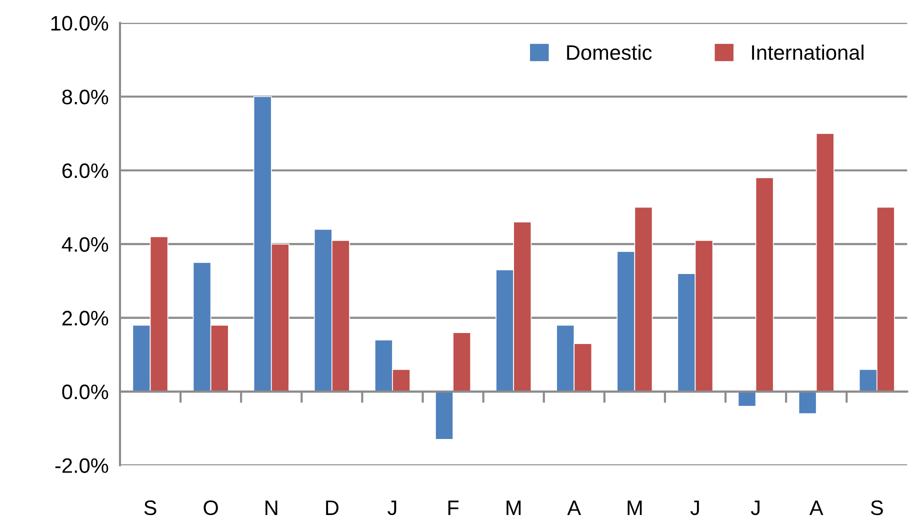 Image resolution: width=909 pixels, height=521 pixels. Describe the element at coordinates (211, 508) in the screenshot. I see `x-tick-label: O` at that location.